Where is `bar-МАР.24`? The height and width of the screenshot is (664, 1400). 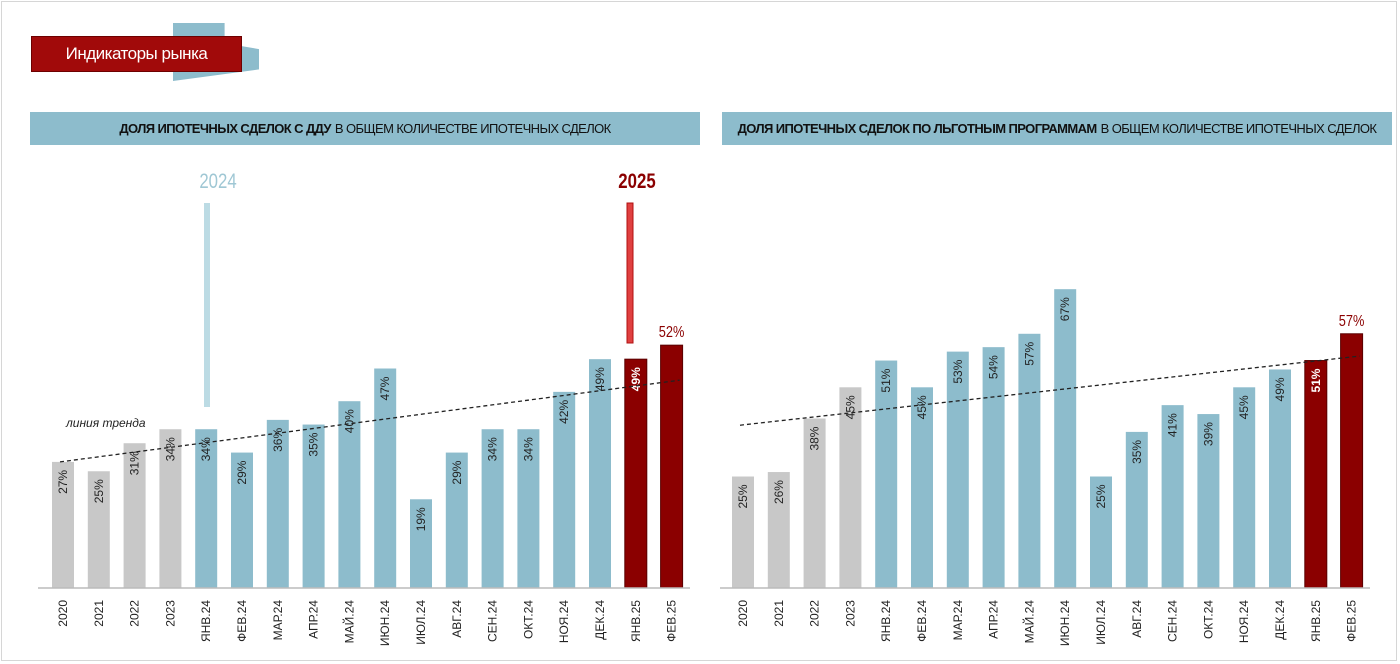
bar-МАР.24 is located at coordinates (277, 503).